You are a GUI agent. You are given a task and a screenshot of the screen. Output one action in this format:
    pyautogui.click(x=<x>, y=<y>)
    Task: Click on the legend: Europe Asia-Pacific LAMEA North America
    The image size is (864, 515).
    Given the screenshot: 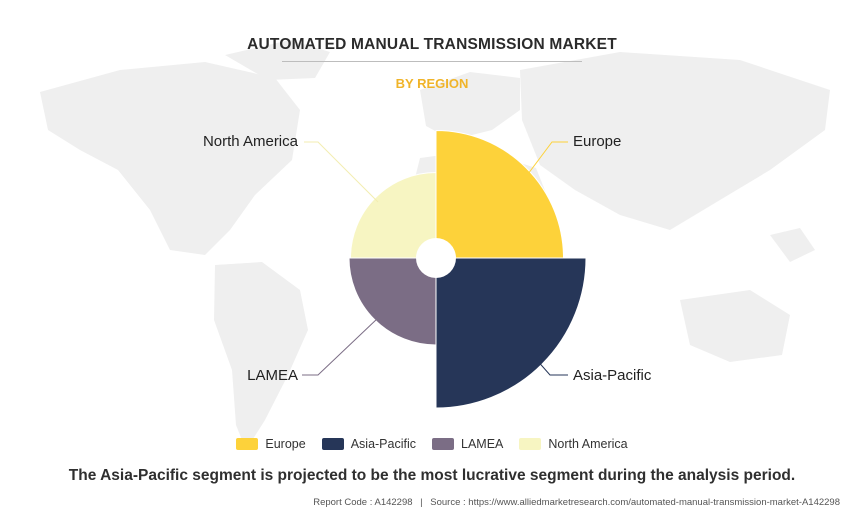 What is the action you would take?
    pyautogui.click(x=432, y=444)
    